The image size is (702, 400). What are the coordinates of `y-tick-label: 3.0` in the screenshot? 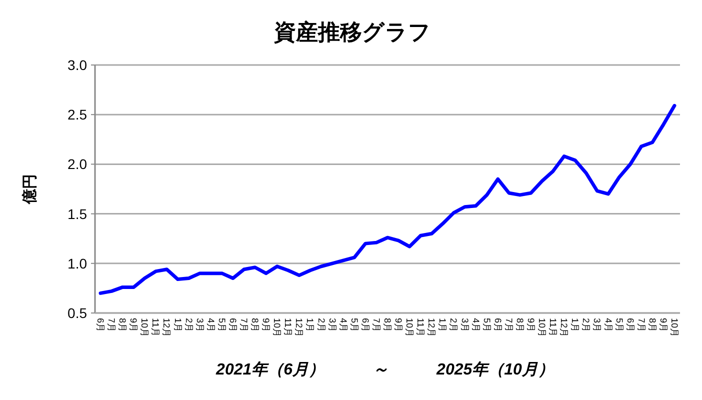 It's located at (78, 65).